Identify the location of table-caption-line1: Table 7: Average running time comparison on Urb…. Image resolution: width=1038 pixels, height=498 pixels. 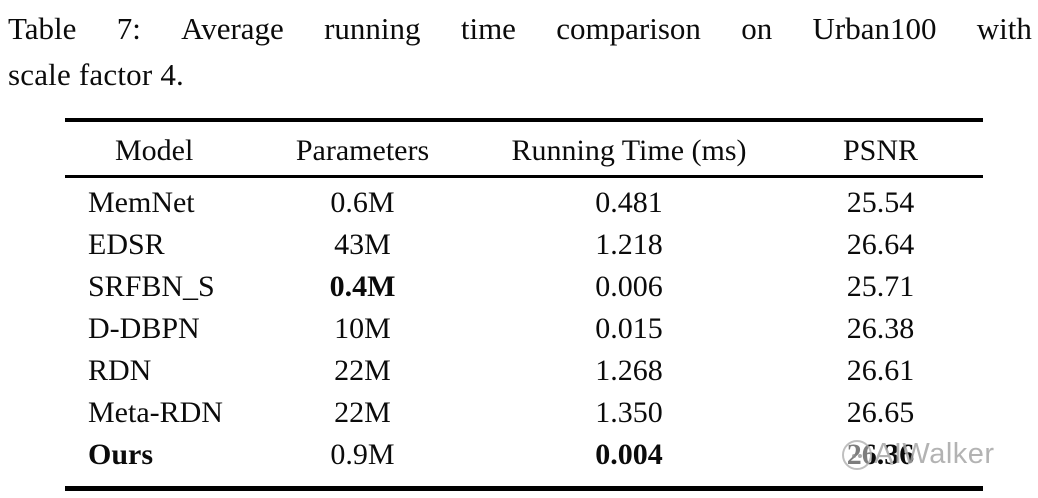
(520, 29).